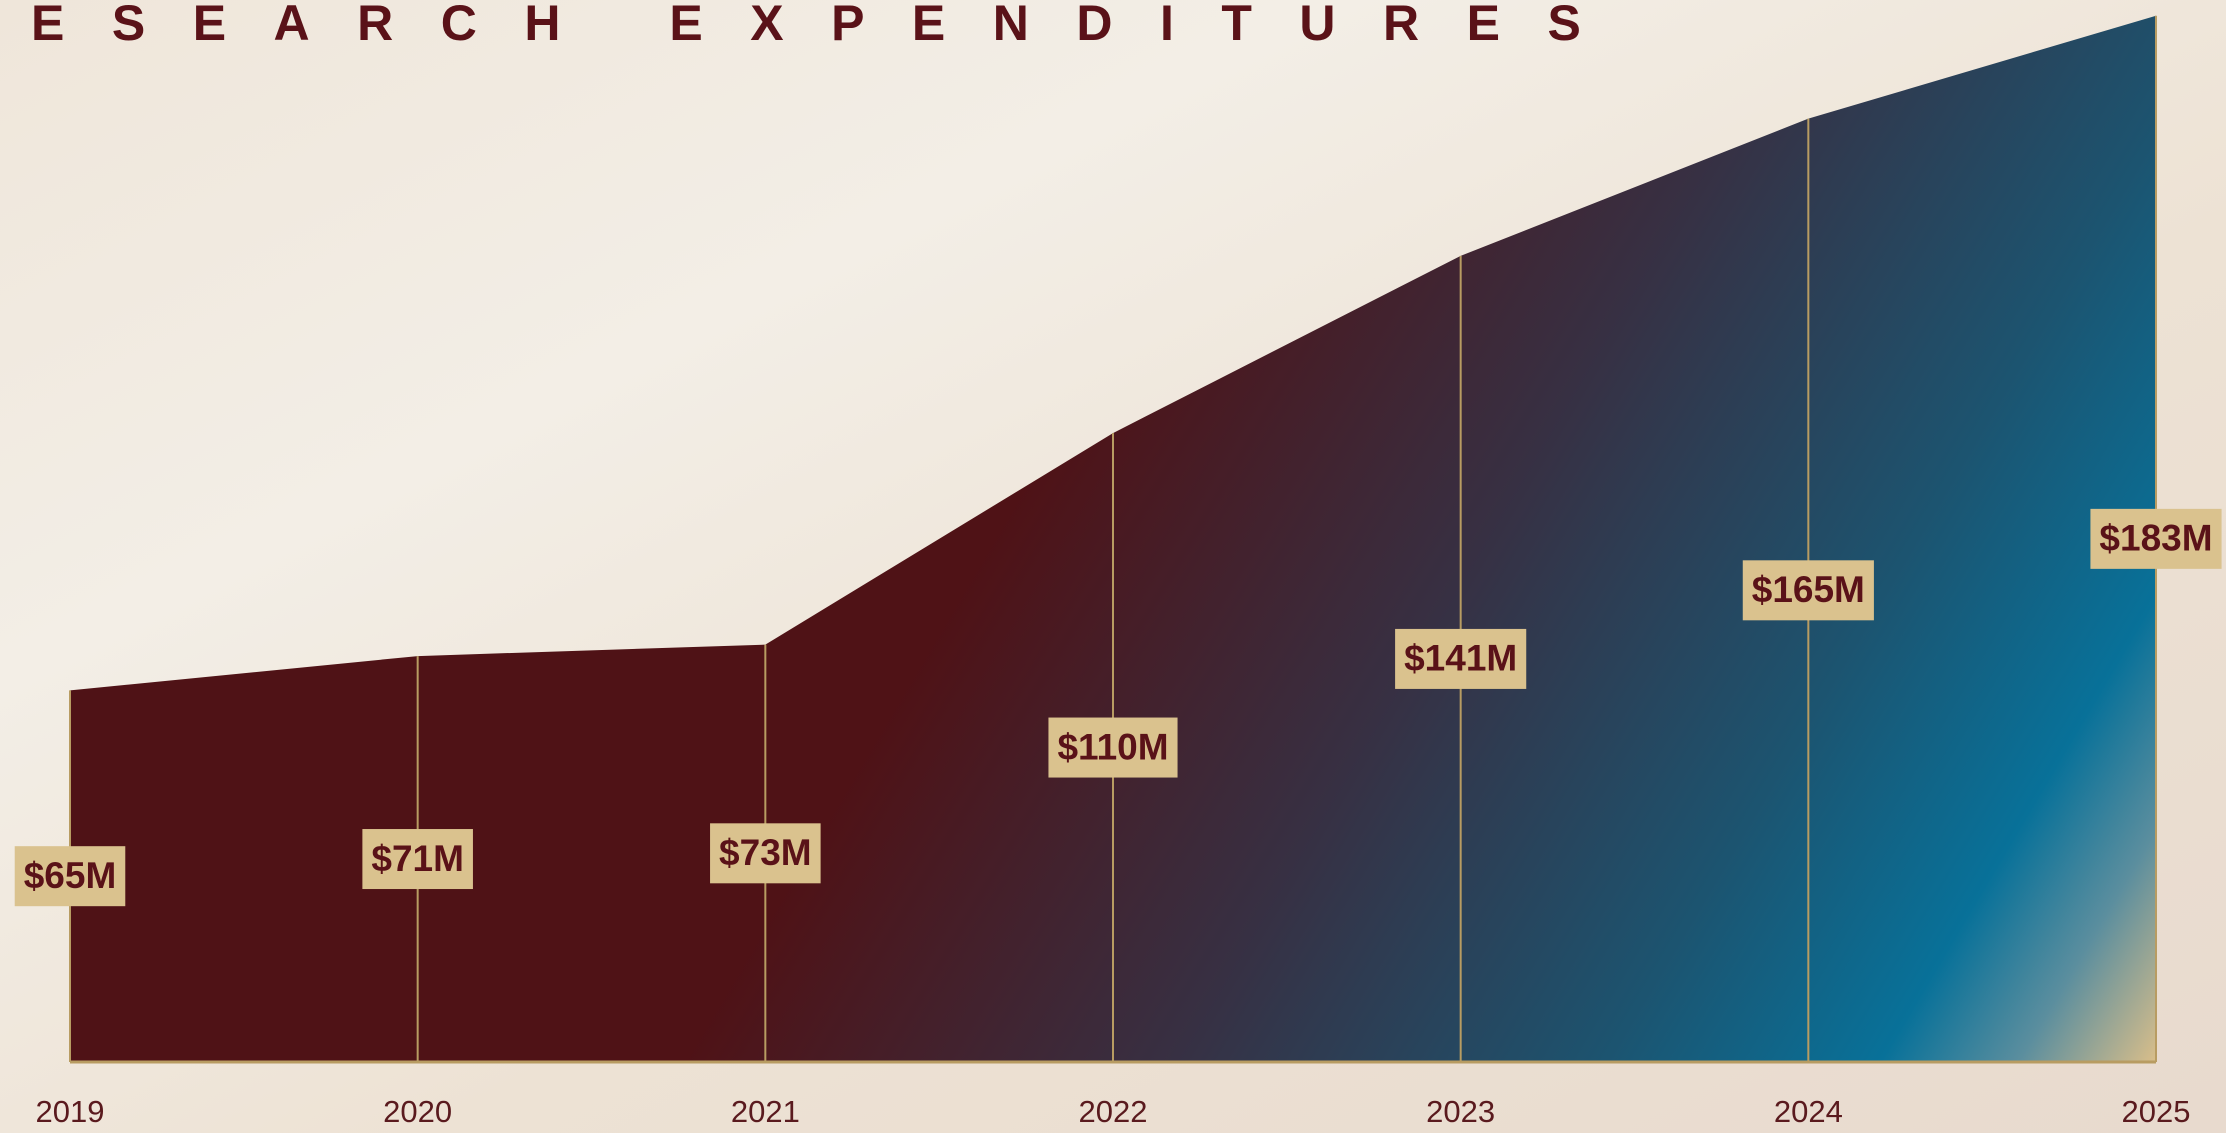 The width and height of the screenshot is (2226, 1133). What do you see at coordinates (1113, 1111) in the screenshot?
I see `x-tick-label: 2022` at bounding box center [1113, 1111].